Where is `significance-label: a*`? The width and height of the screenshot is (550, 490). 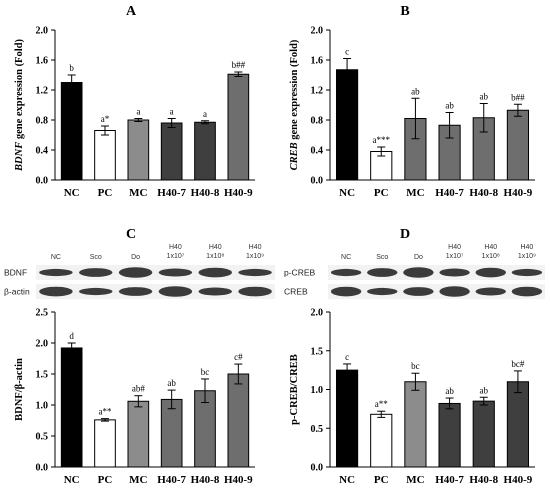 significance-label: a* is located at coordinates (105, 119).